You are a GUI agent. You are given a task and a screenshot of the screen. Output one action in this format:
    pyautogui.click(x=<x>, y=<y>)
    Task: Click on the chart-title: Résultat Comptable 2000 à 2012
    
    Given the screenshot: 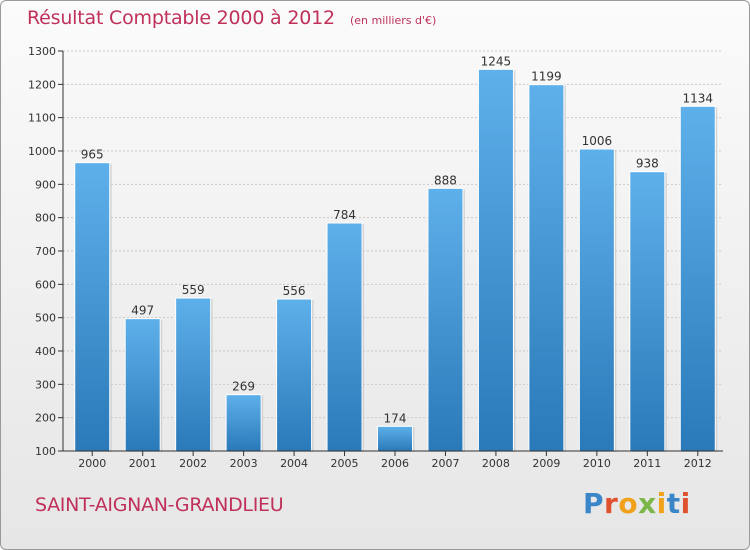 What is the action you would take?
    pyautogui.click(x=181, y=18)
    